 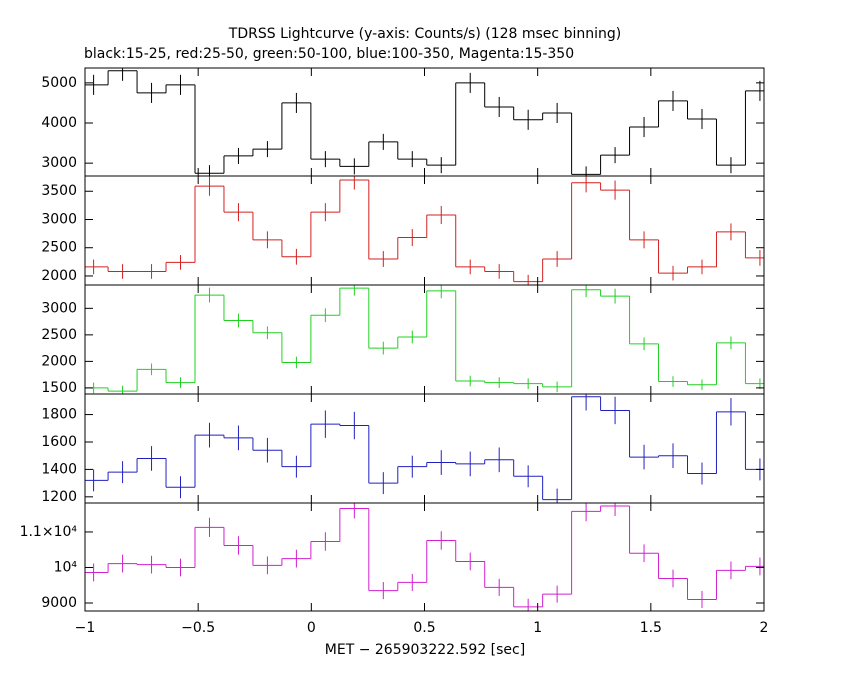 I want to click on y-tick-label: 1400, so click(x=59, y=469).